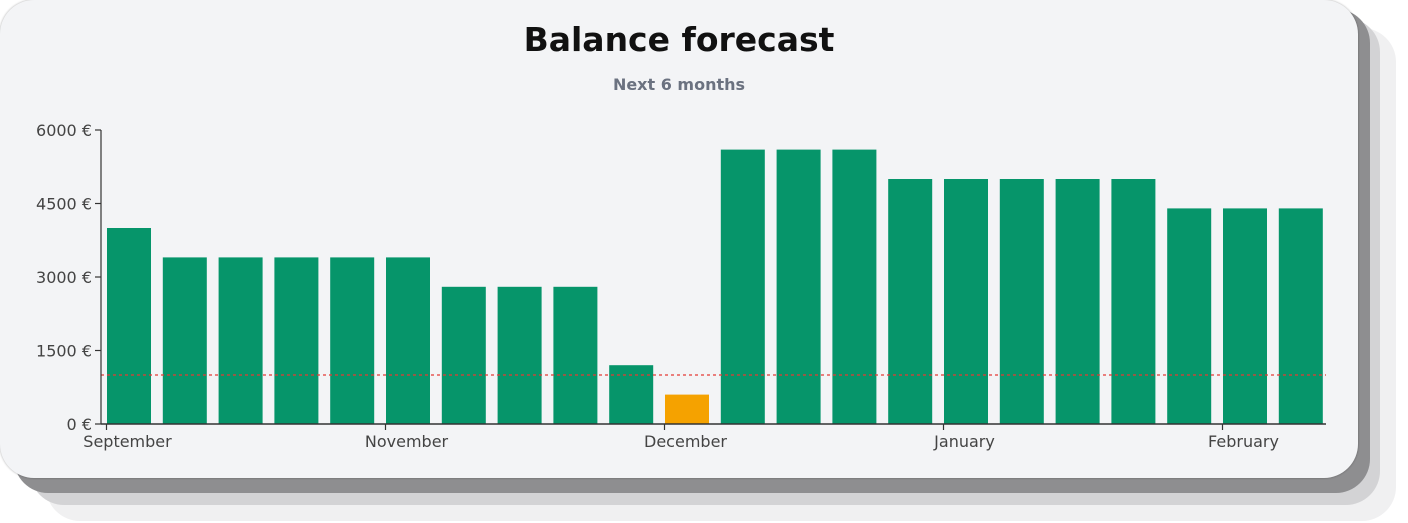 This screenshot has height=523, width=1408. What do you see at coordinates (964, 441) in the screenshot?
I see `x-tick-label: January` at bounding box center [964, 441].